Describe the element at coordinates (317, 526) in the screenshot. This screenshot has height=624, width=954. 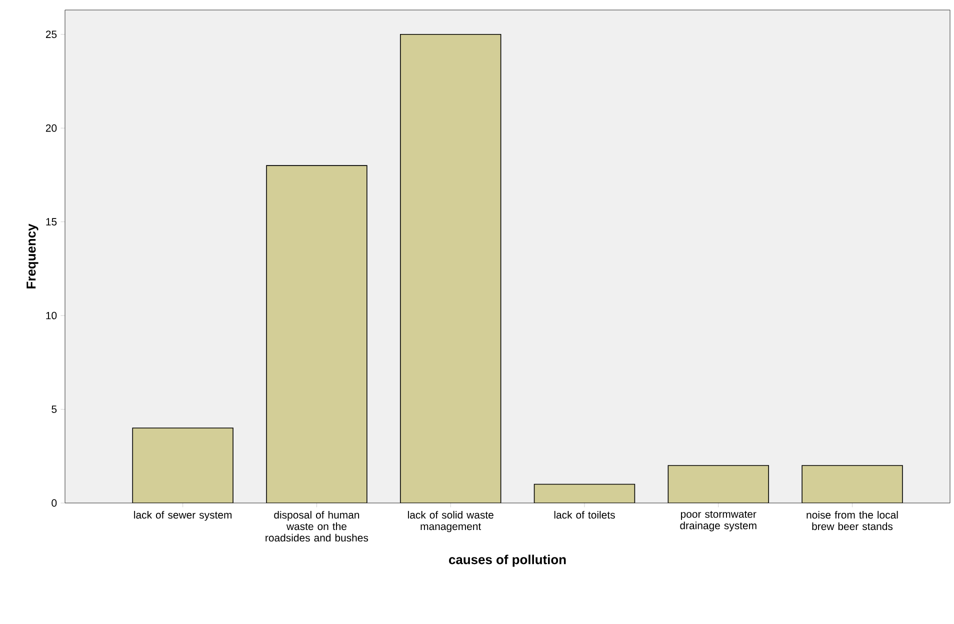
I see `x-tick-label: disposal of human waste on the roadsides and bushes` at that location.